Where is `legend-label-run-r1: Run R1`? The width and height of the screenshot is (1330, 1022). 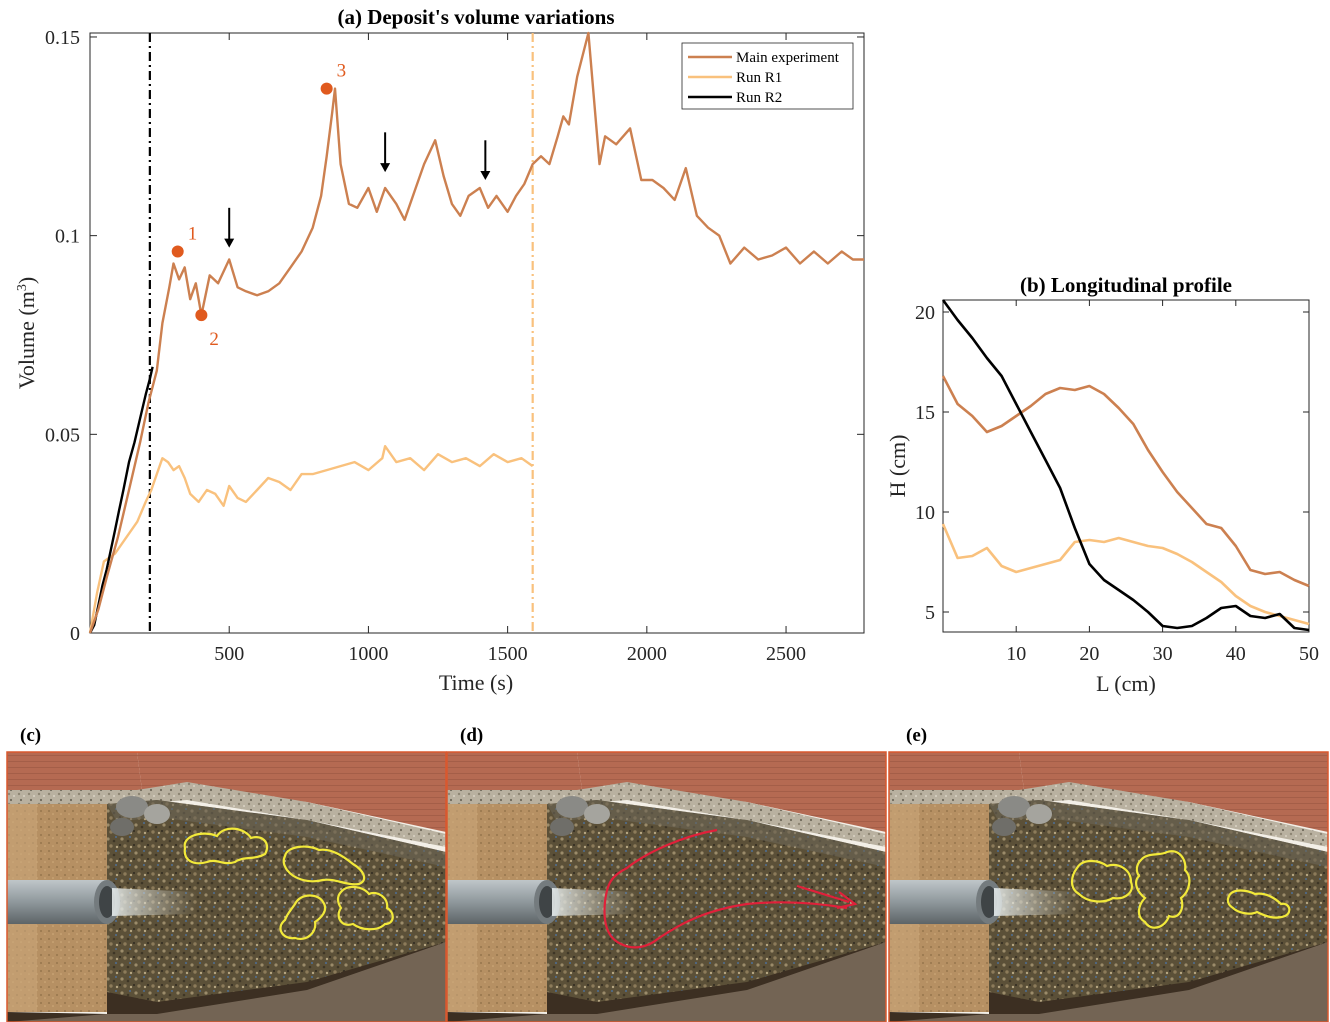
legend-label-run-r1: Run R1 is located at coordinates (759, 78).